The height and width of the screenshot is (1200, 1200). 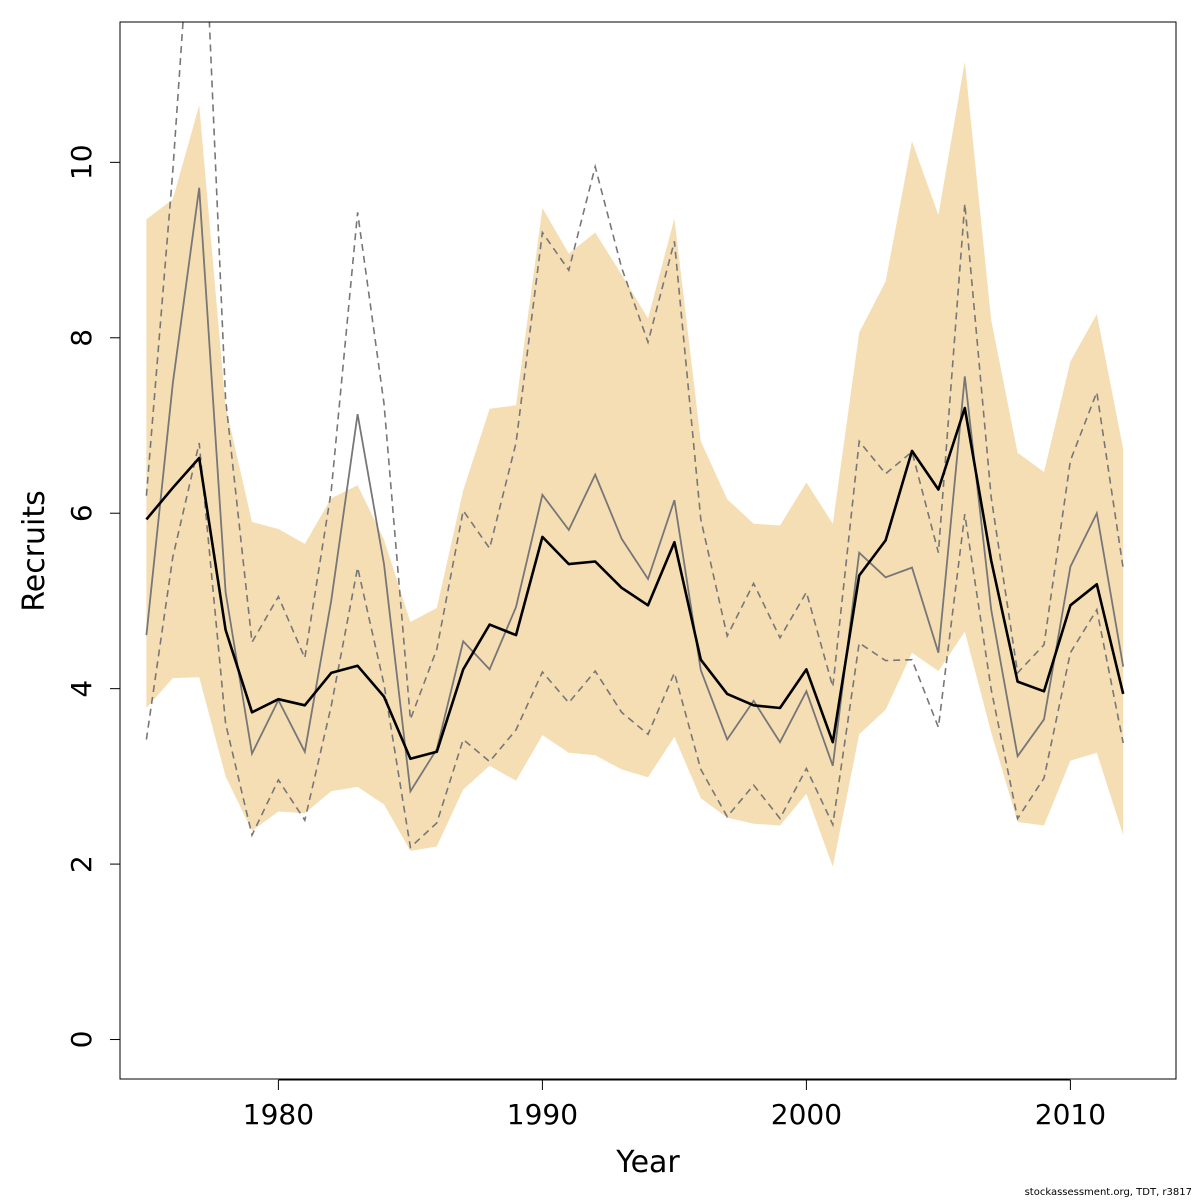 What do you see at coordinates (542, 1114) in the screenshot?
I see `x-tick-label: 1990` at bounding box center [542, 1114].